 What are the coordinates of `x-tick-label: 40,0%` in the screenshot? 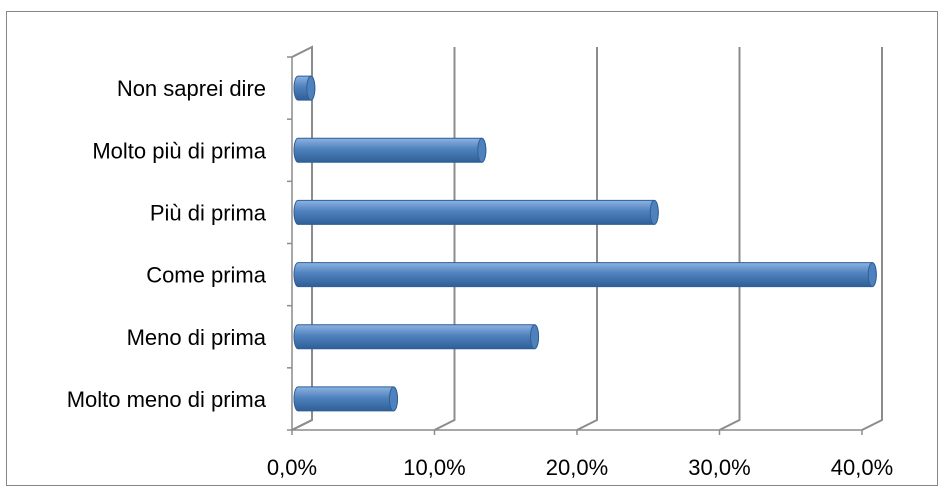 It's located at (862, 467).